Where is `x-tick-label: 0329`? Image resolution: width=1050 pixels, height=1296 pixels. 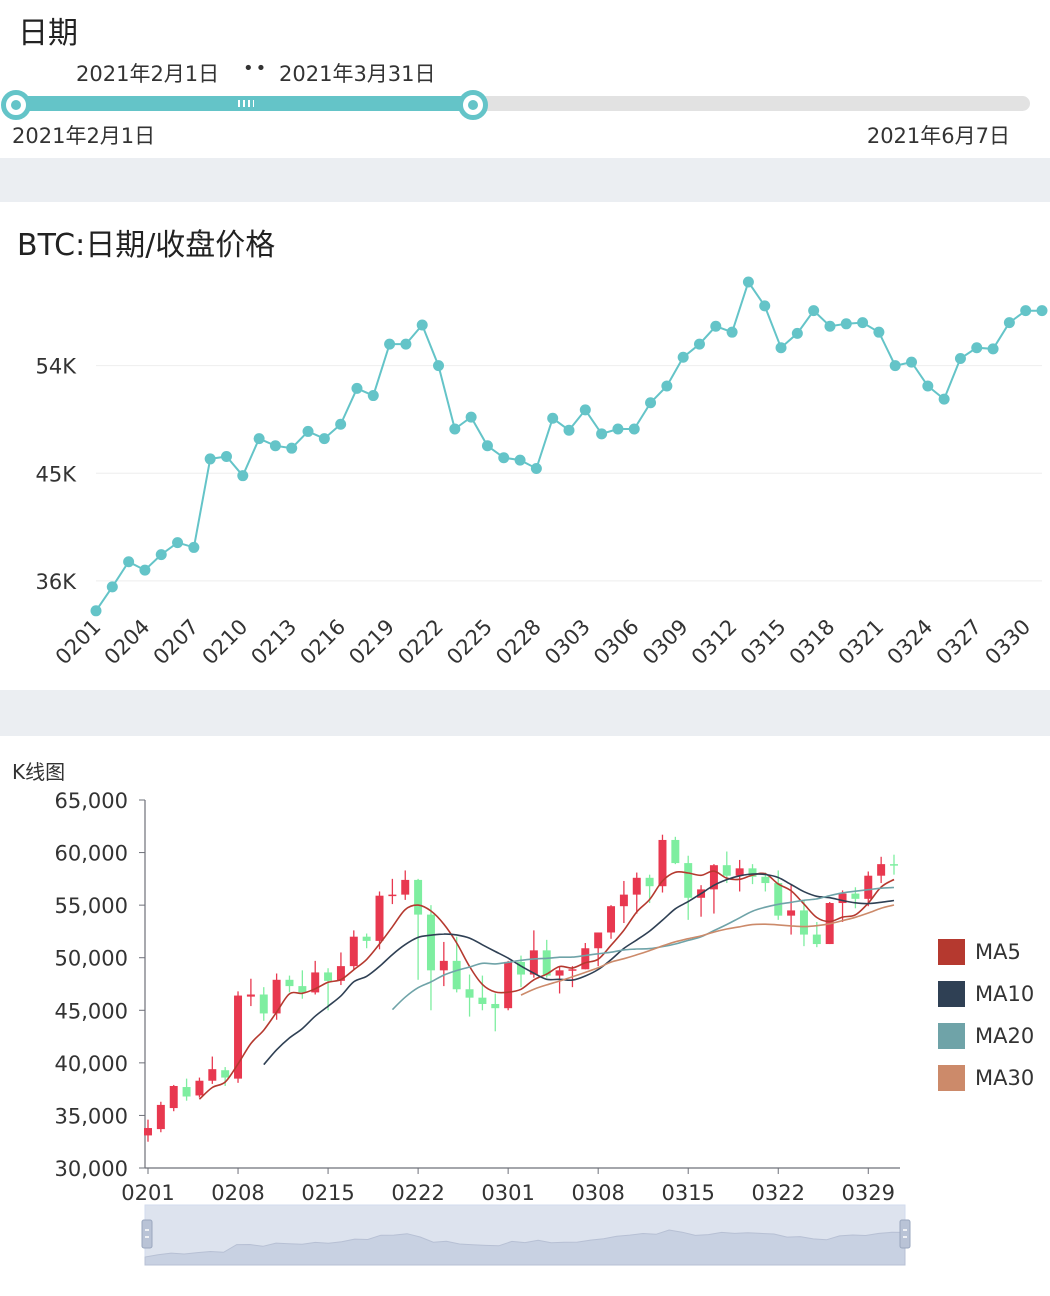 x-tick-label: 0329 is located at coordinates (868, 1193).